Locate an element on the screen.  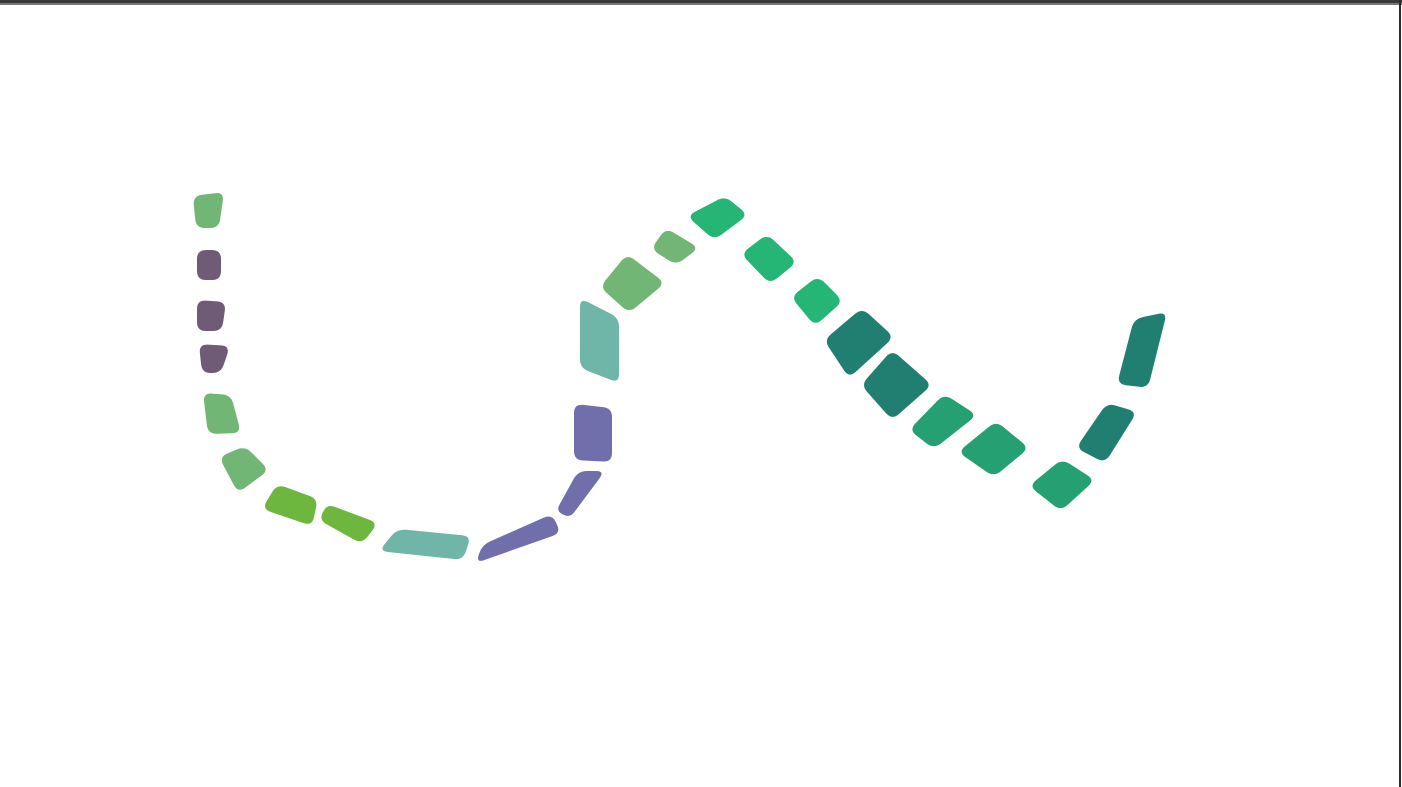
window-top-border is located at coordinates (701, 2).